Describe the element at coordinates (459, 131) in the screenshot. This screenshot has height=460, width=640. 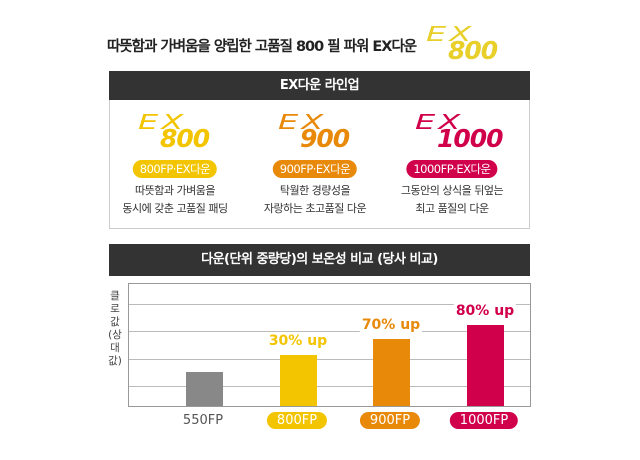
I see `ex-logo: EX 1000` at that location.